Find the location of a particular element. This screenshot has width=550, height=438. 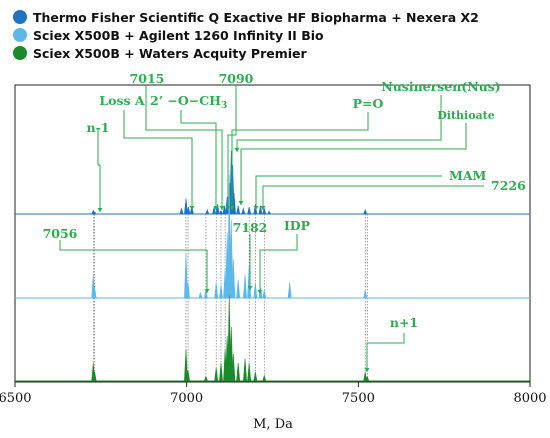

x-axis-title: M, Da is located at coordinates (273, 424).